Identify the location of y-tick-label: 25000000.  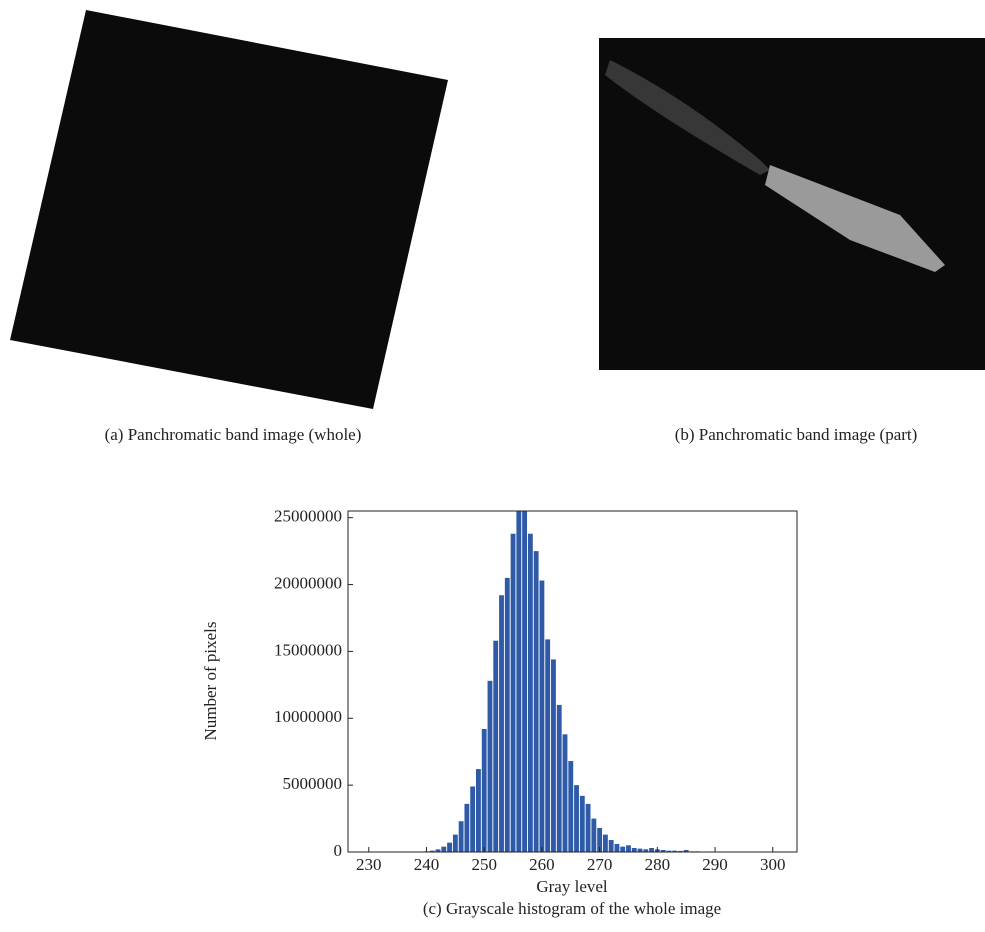
(308, 516).